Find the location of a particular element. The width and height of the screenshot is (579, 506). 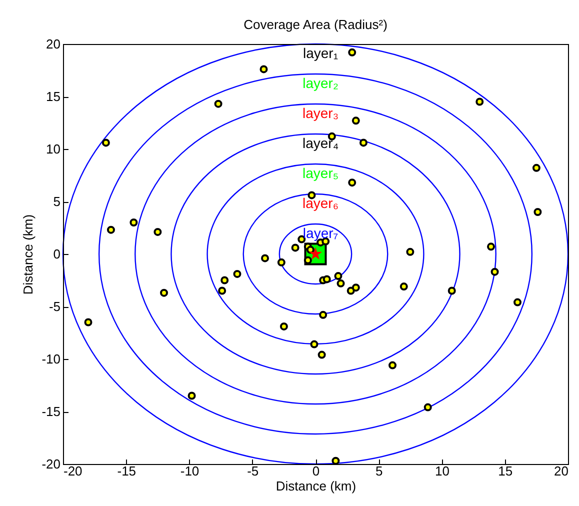

y-tick-label: 20 is located at coordinates (53, 44).